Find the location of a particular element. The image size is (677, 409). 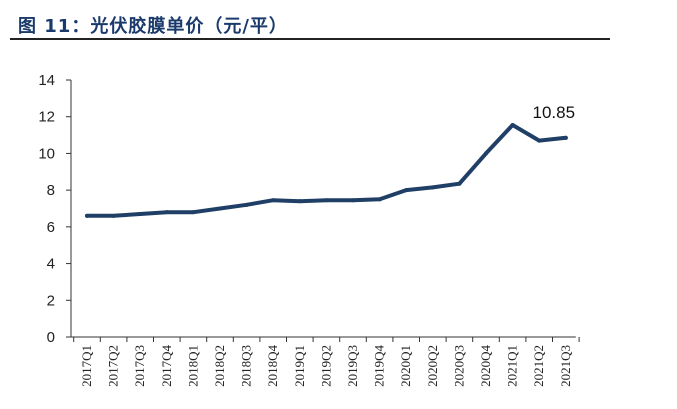

x-tick-label: 2019Q3 is located at coordinates (352, 366).